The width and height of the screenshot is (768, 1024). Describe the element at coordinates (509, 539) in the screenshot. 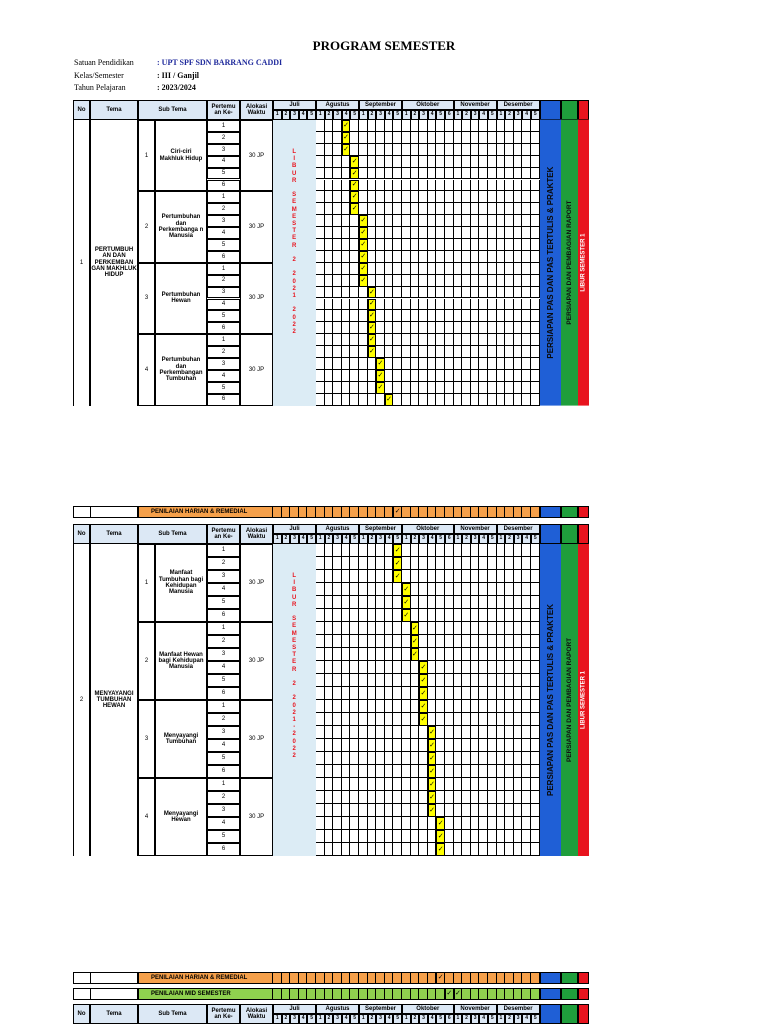

I see `week-number: 2` at that location.